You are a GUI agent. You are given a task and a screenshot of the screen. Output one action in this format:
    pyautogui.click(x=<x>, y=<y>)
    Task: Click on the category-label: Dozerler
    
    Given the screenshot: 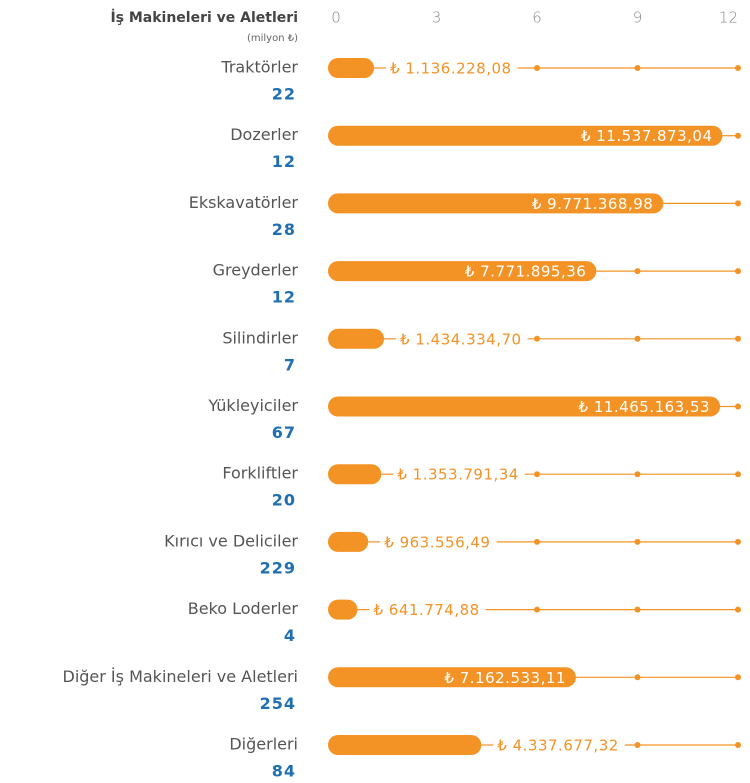 What is the action you would take?
    pyautogui.click(x=264, y=134)
    